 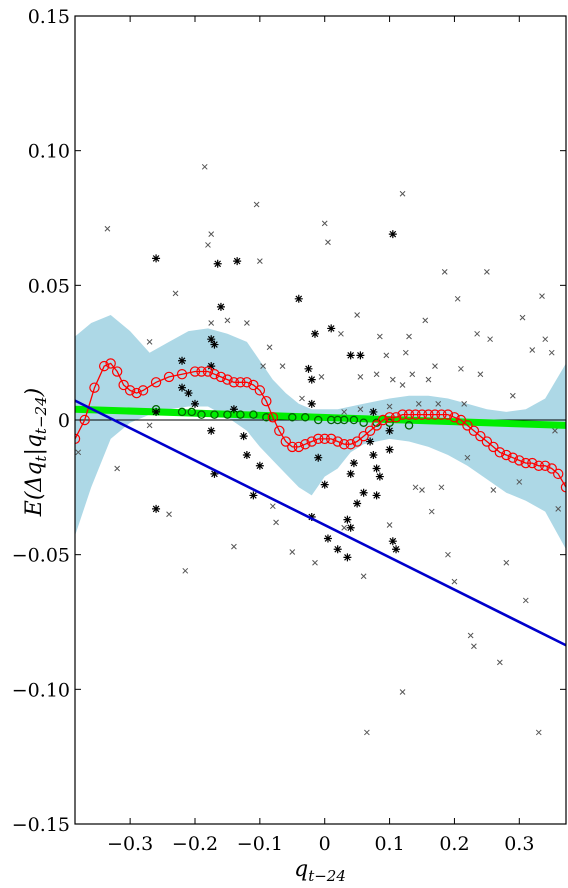 What do you see at coordinates (49, 152) in the screenshot?
I see `y-tick-label: 0.10` at bounding box center [49, 152].